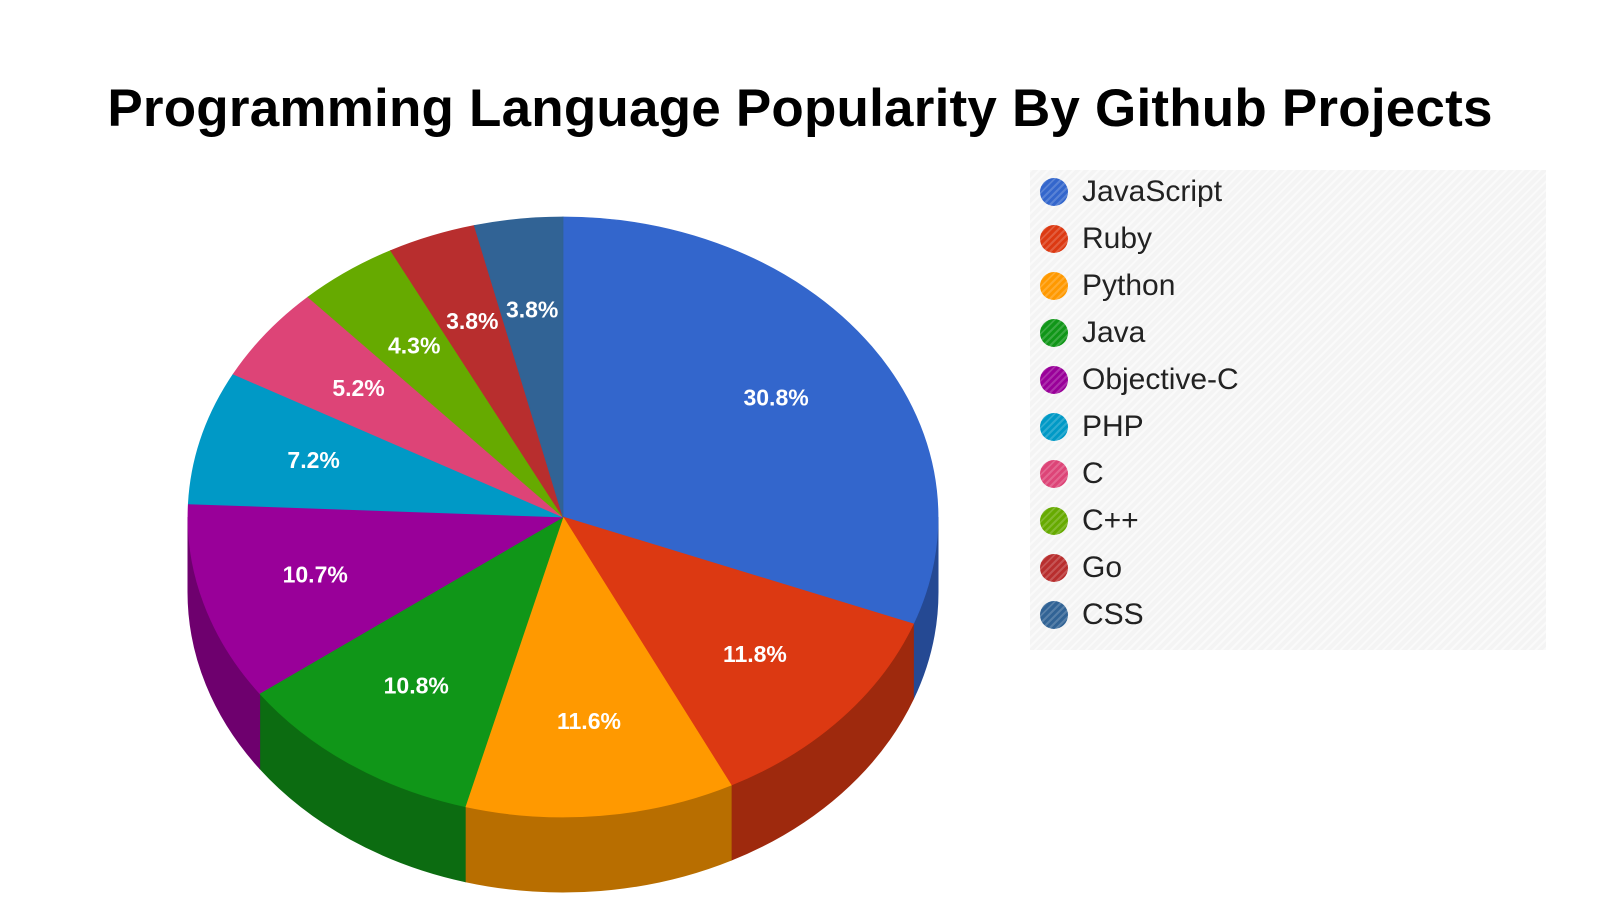  I want to click on legend-item-java: Java, so click(1092, 333).